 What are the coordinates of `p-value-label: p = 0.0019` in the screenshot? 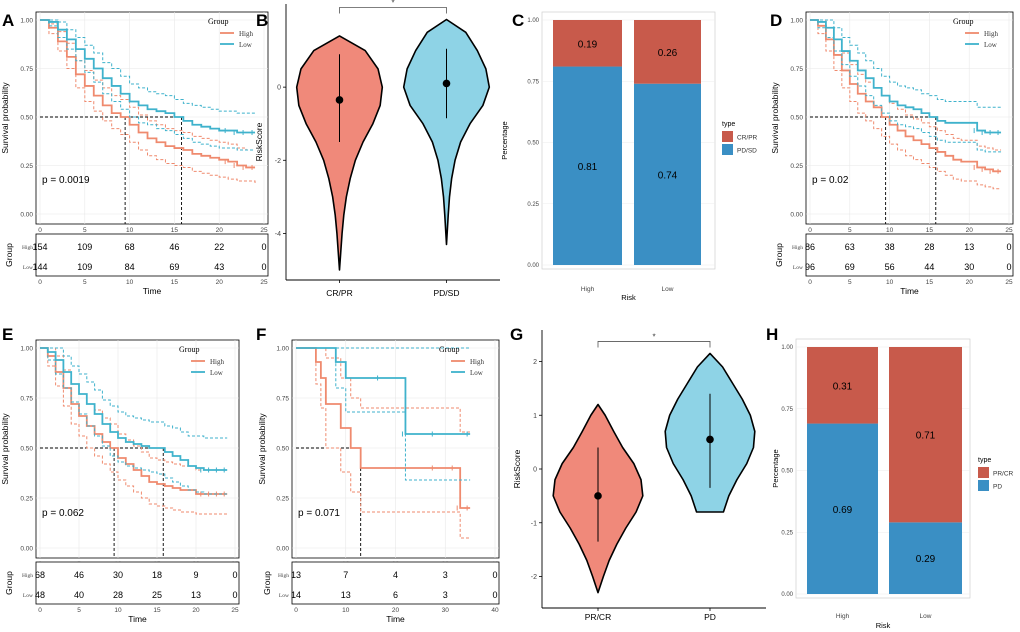 It's located at (66, 180).